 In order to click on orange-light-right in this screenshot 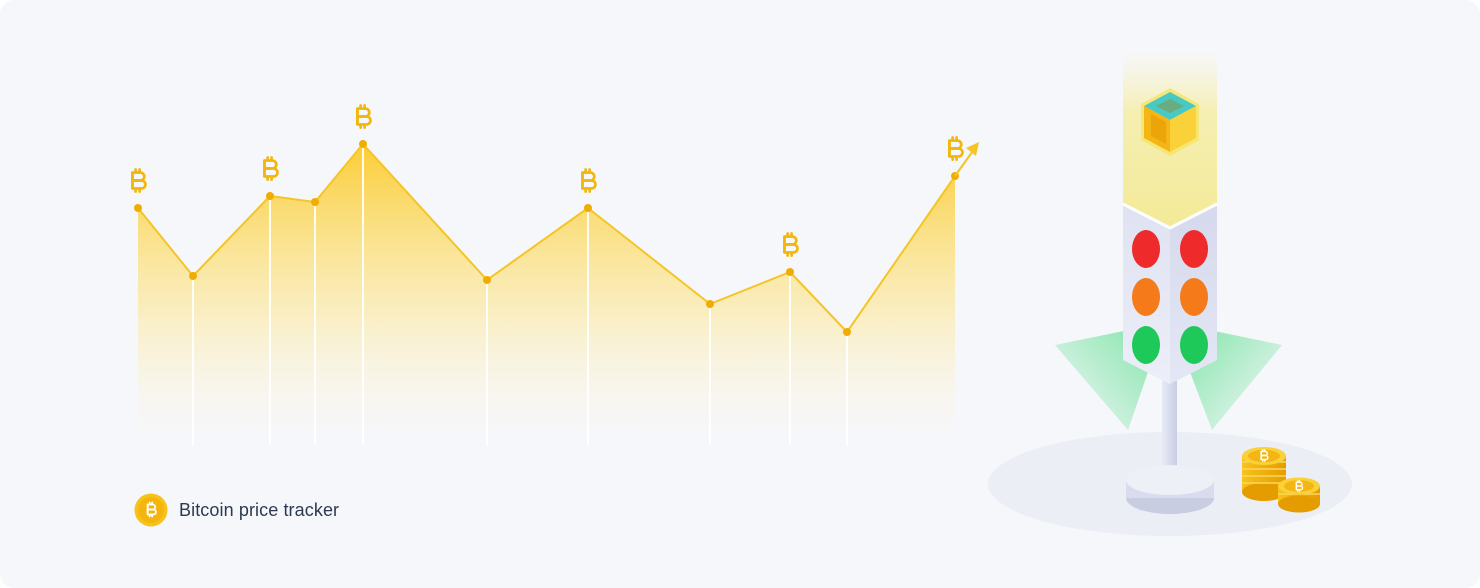, I will do `click(1194, 297)`.